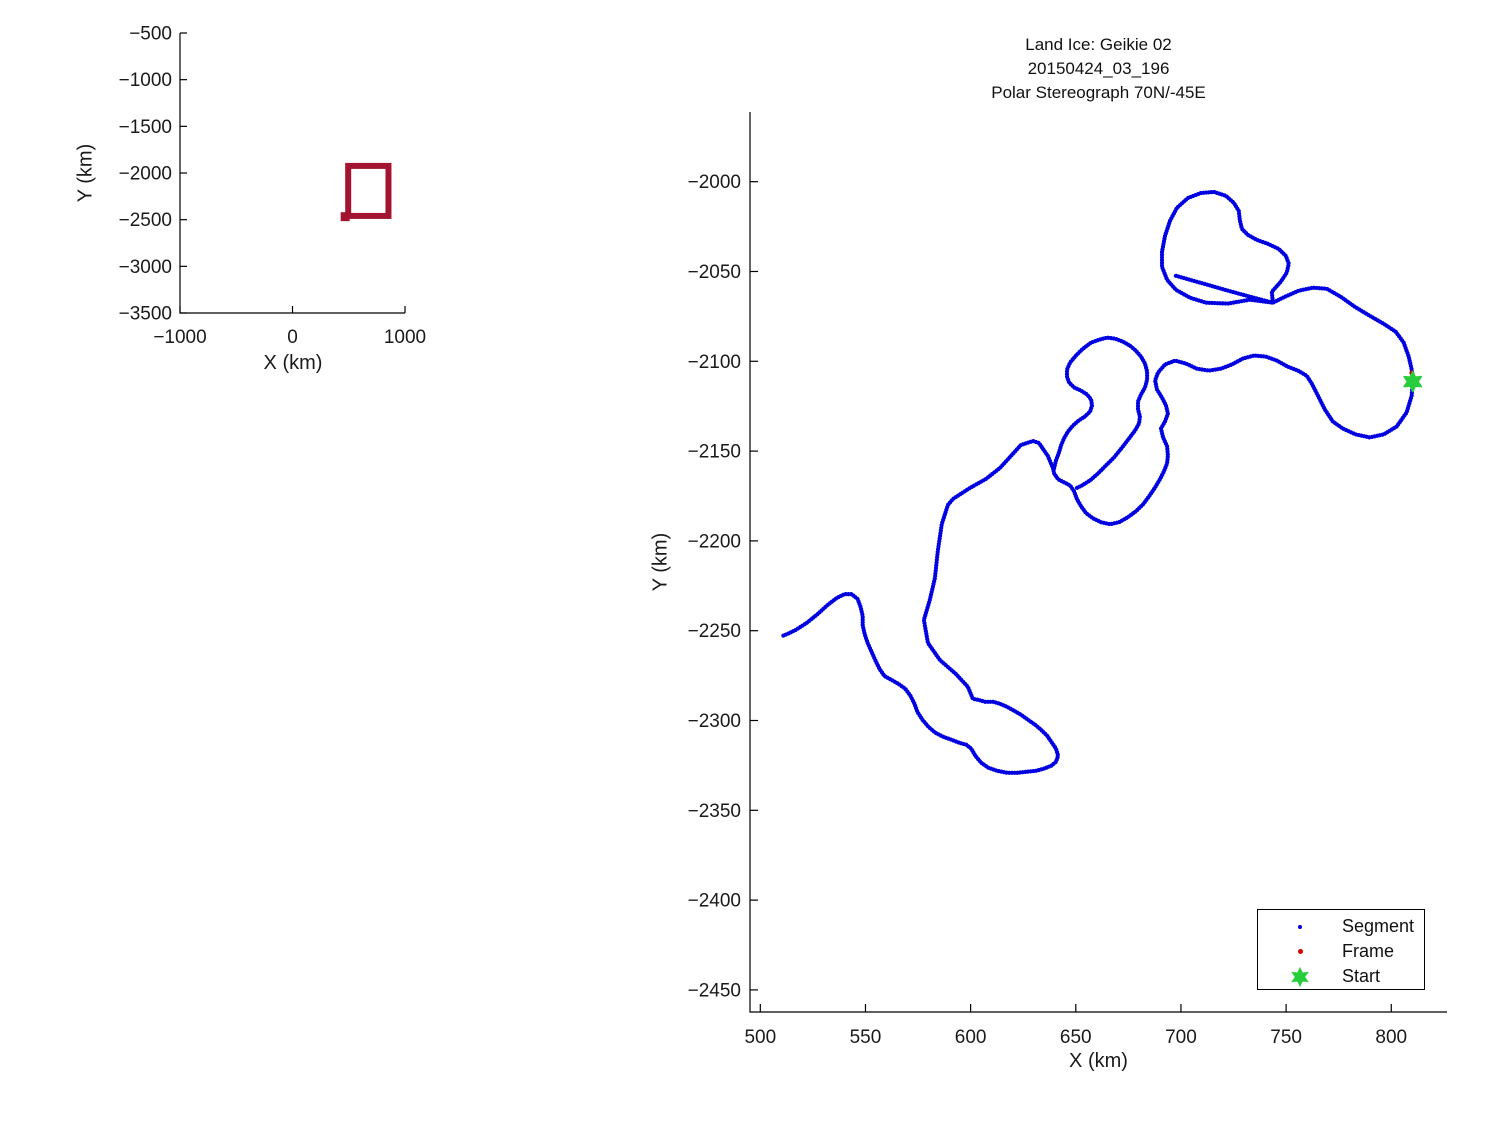 This screenshot has width=1500, height=1125. What do you see at coordinates (714, 272) in the screenshot?
I see `main-y-tick-label: −2050` at bounding box center [714, 272].